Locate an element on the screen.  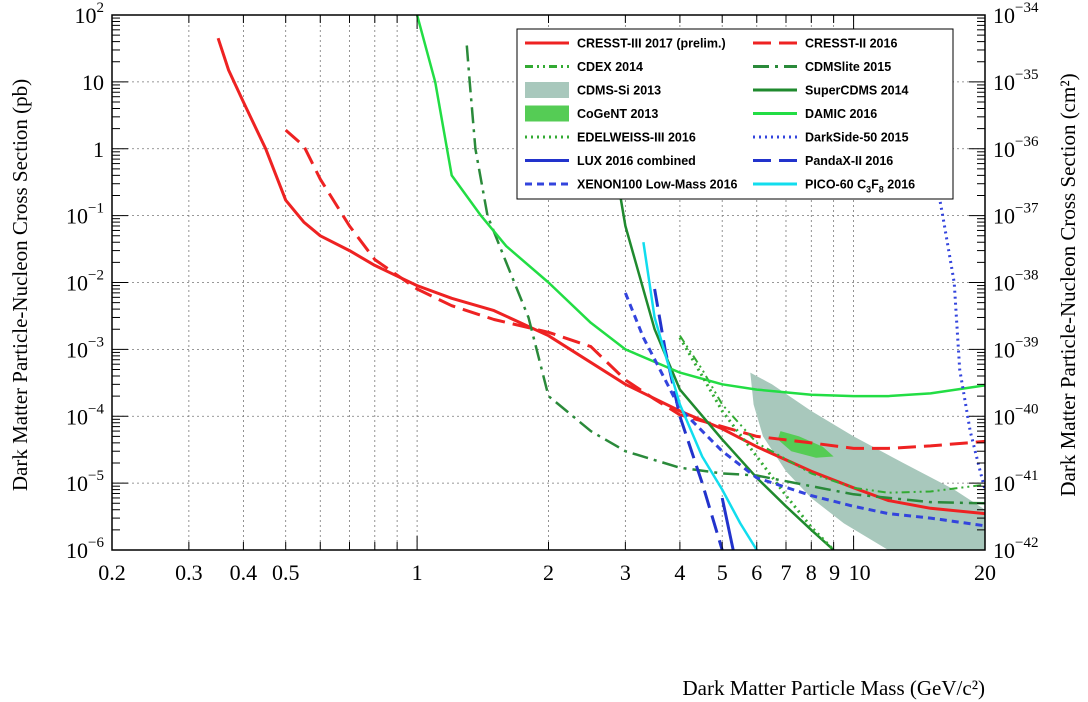
y-tick-label: 10⁻⁵ is located at coordinates (85, 482).